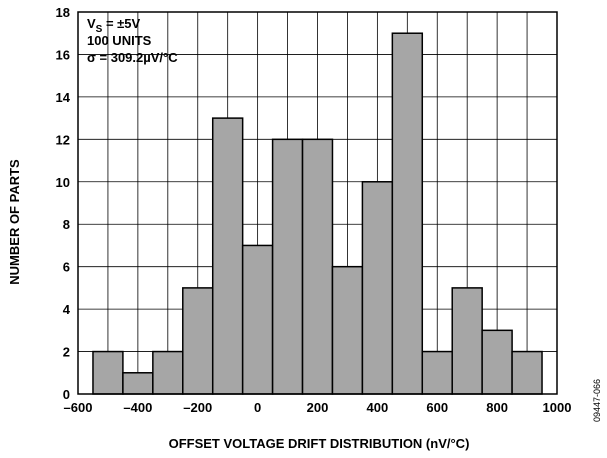 This screenshot has width=607, height=458. I want to click on x-tick-label: 600, so click(437, 407).